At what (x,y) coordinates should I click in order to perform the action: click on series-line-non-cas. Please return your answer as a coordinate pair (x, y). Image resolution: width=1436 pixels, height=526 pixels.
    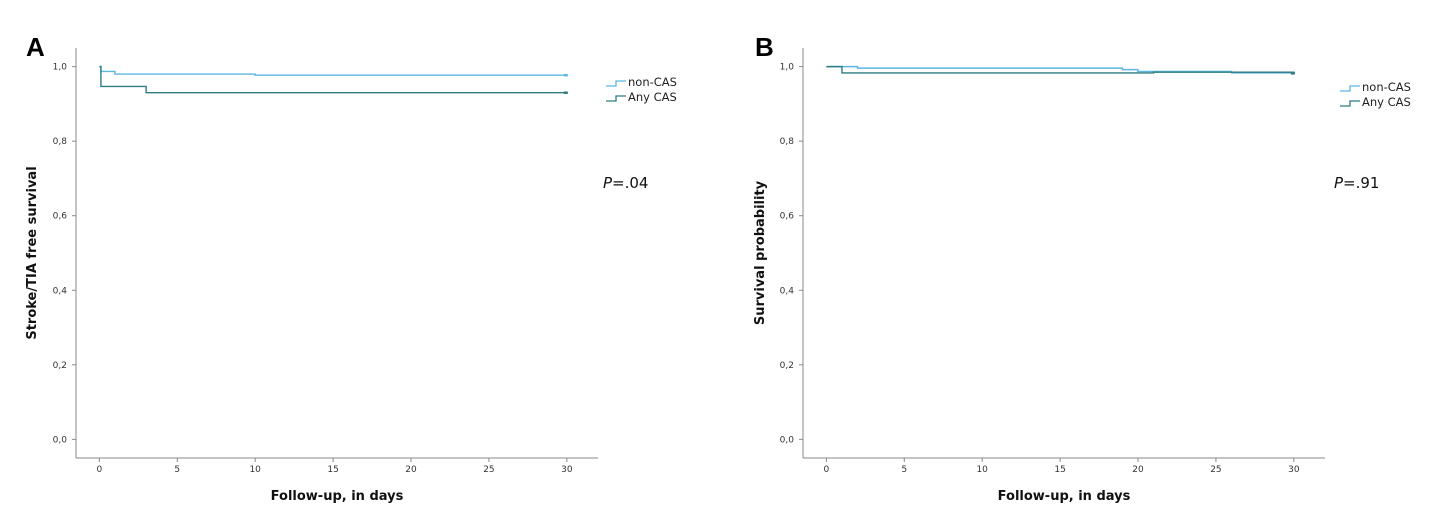
    Looking at the image, I should click on (333, 70).